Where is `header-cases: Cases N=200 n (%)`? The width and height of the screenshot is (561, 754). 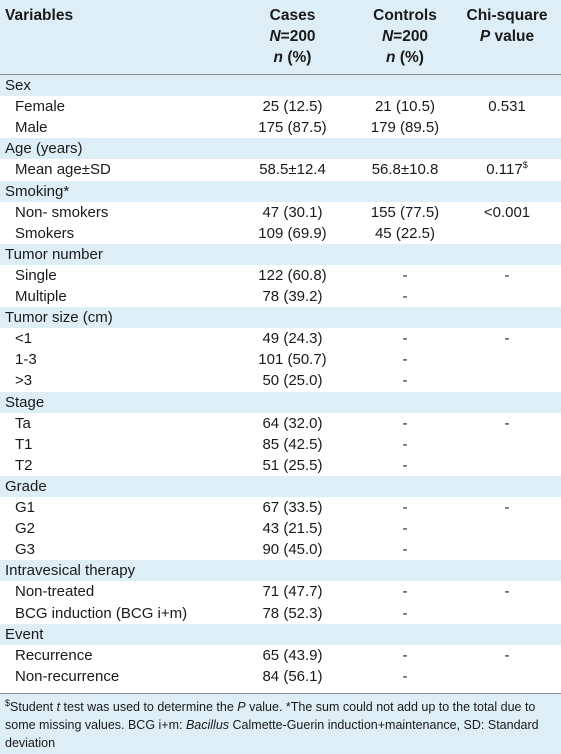
header-cases: Cases N=200 n (%) is located at coordinates (292, 36).